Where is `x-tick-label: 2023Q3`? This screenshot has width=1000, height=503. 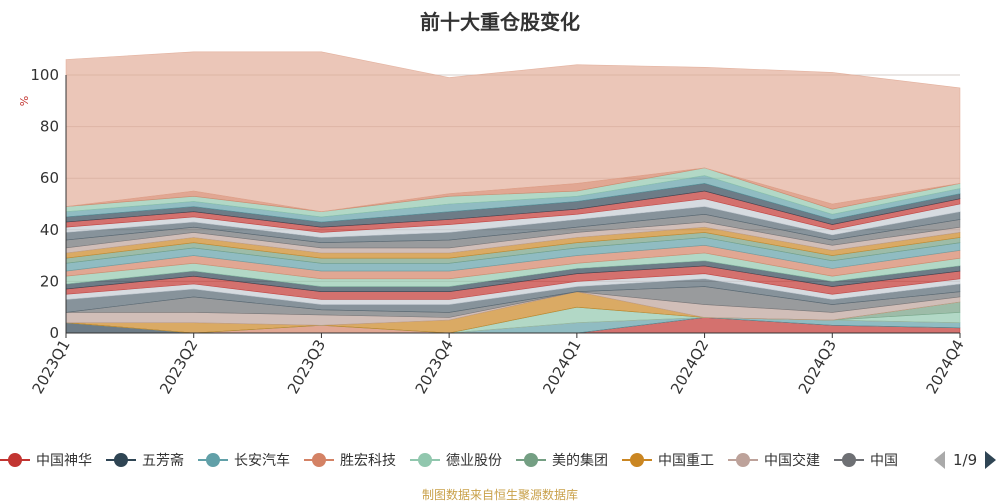
x-tick-label: 2023Q3 is located at coordinates (306, 367).